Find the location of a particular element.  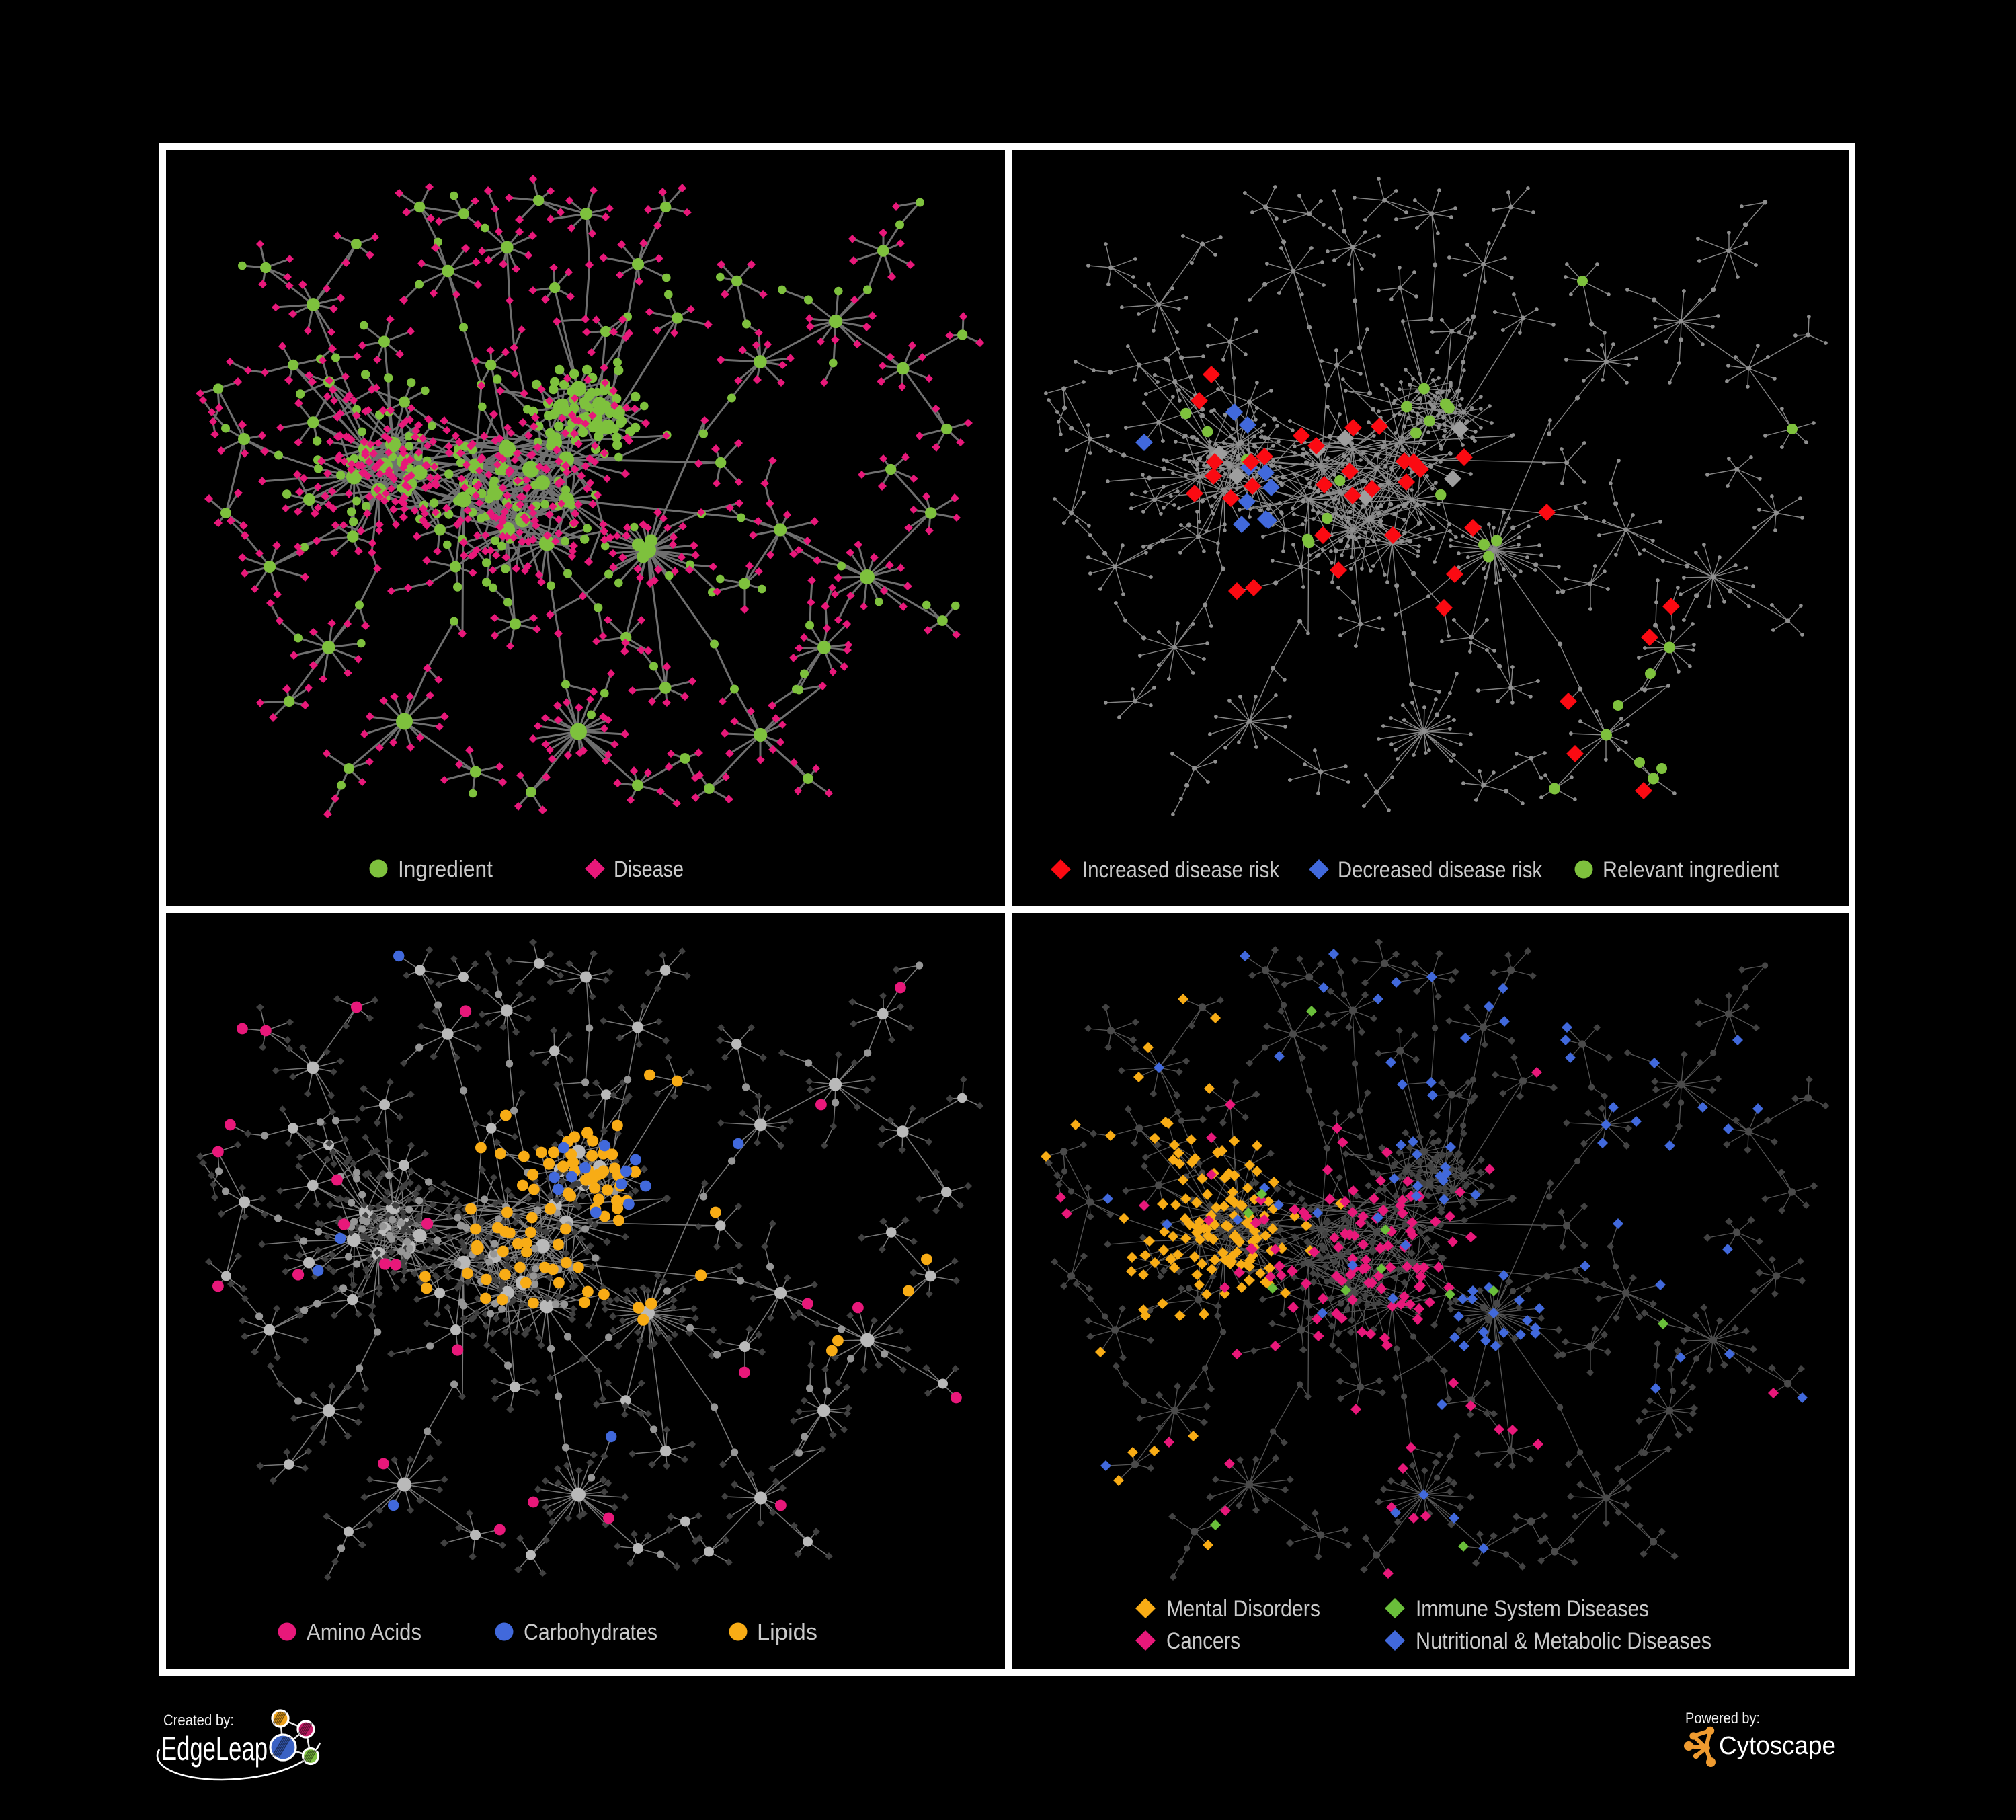

svg-text: Created by: is located at coordinates (198, 1720).